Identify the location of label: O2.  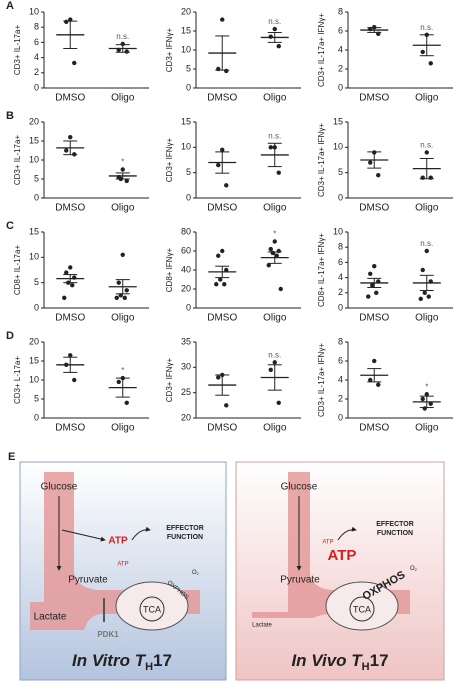
(414, 569).